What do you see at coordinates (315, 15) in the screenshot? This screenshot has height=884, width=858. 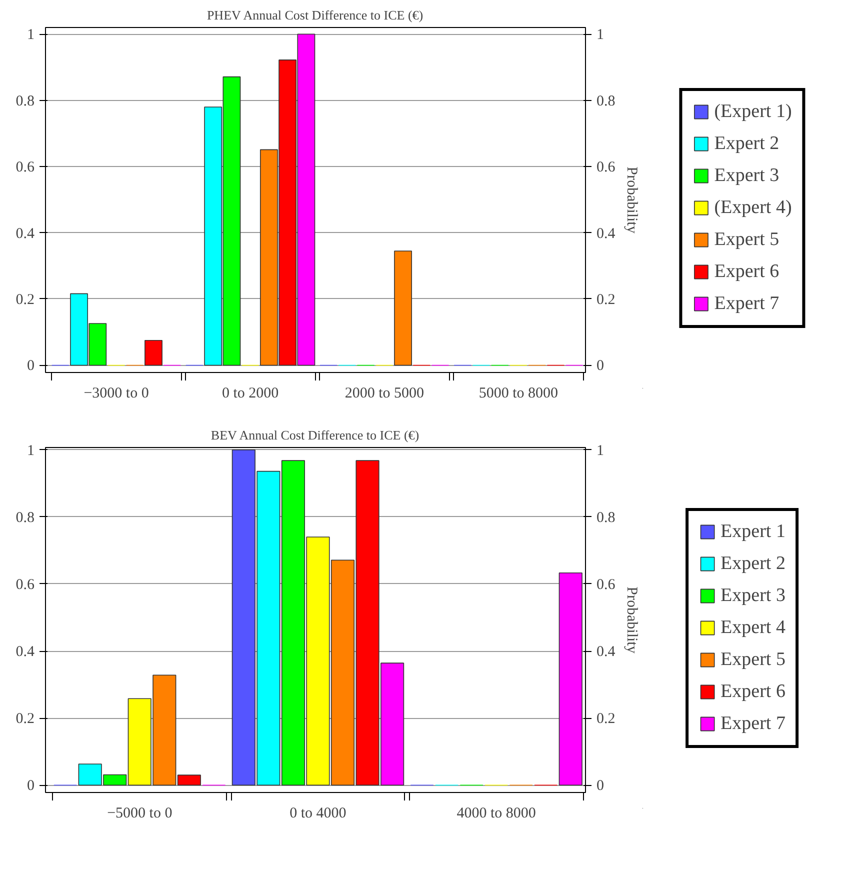 I see `chart-title: PHEV Annual Cost Difference to ICE (€)` at bounding box center [315, 15].